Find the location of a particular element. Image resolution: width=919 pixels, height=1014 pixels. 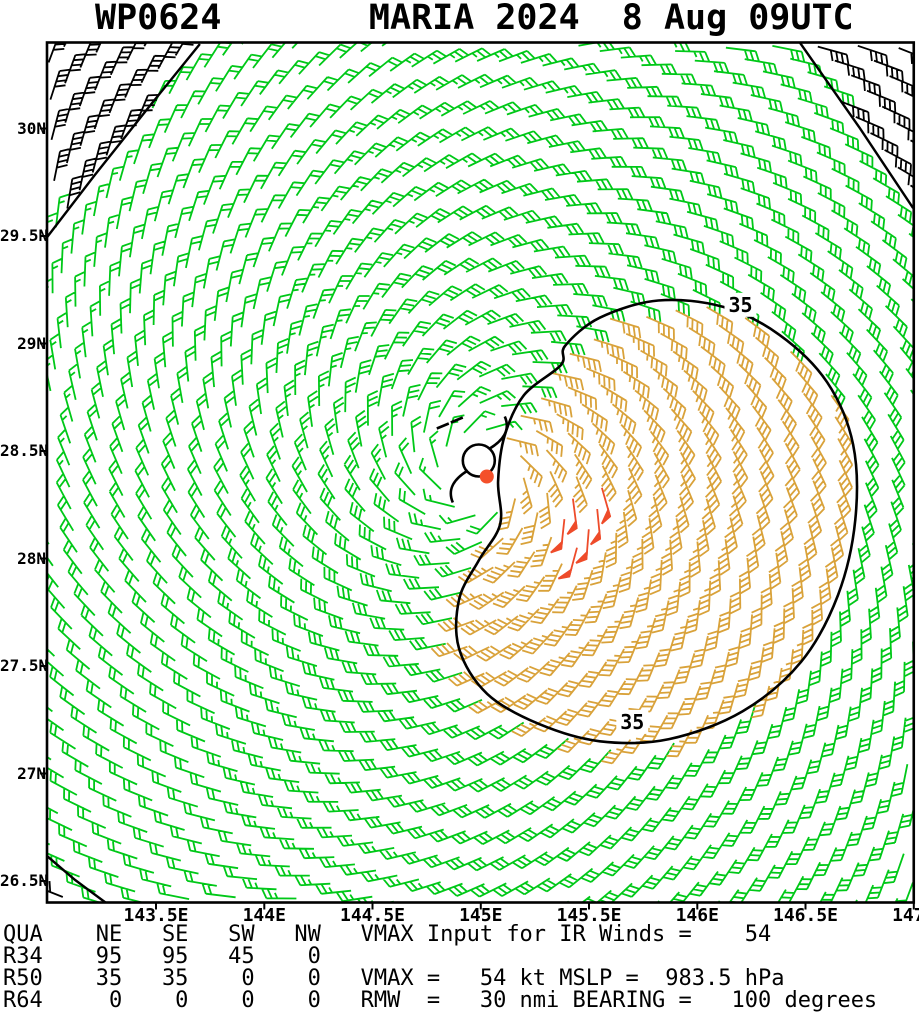

cyclone-arm-lower is located at coordinates (459, 486).